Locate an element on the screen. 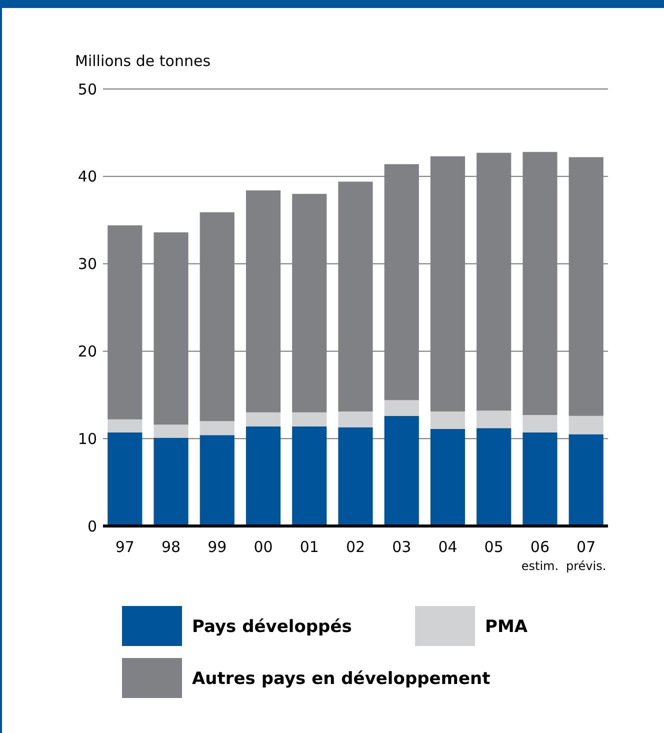 This screenshot has height=733, width=664. y-tick-label: 30 is located at coordinates (87, 264).